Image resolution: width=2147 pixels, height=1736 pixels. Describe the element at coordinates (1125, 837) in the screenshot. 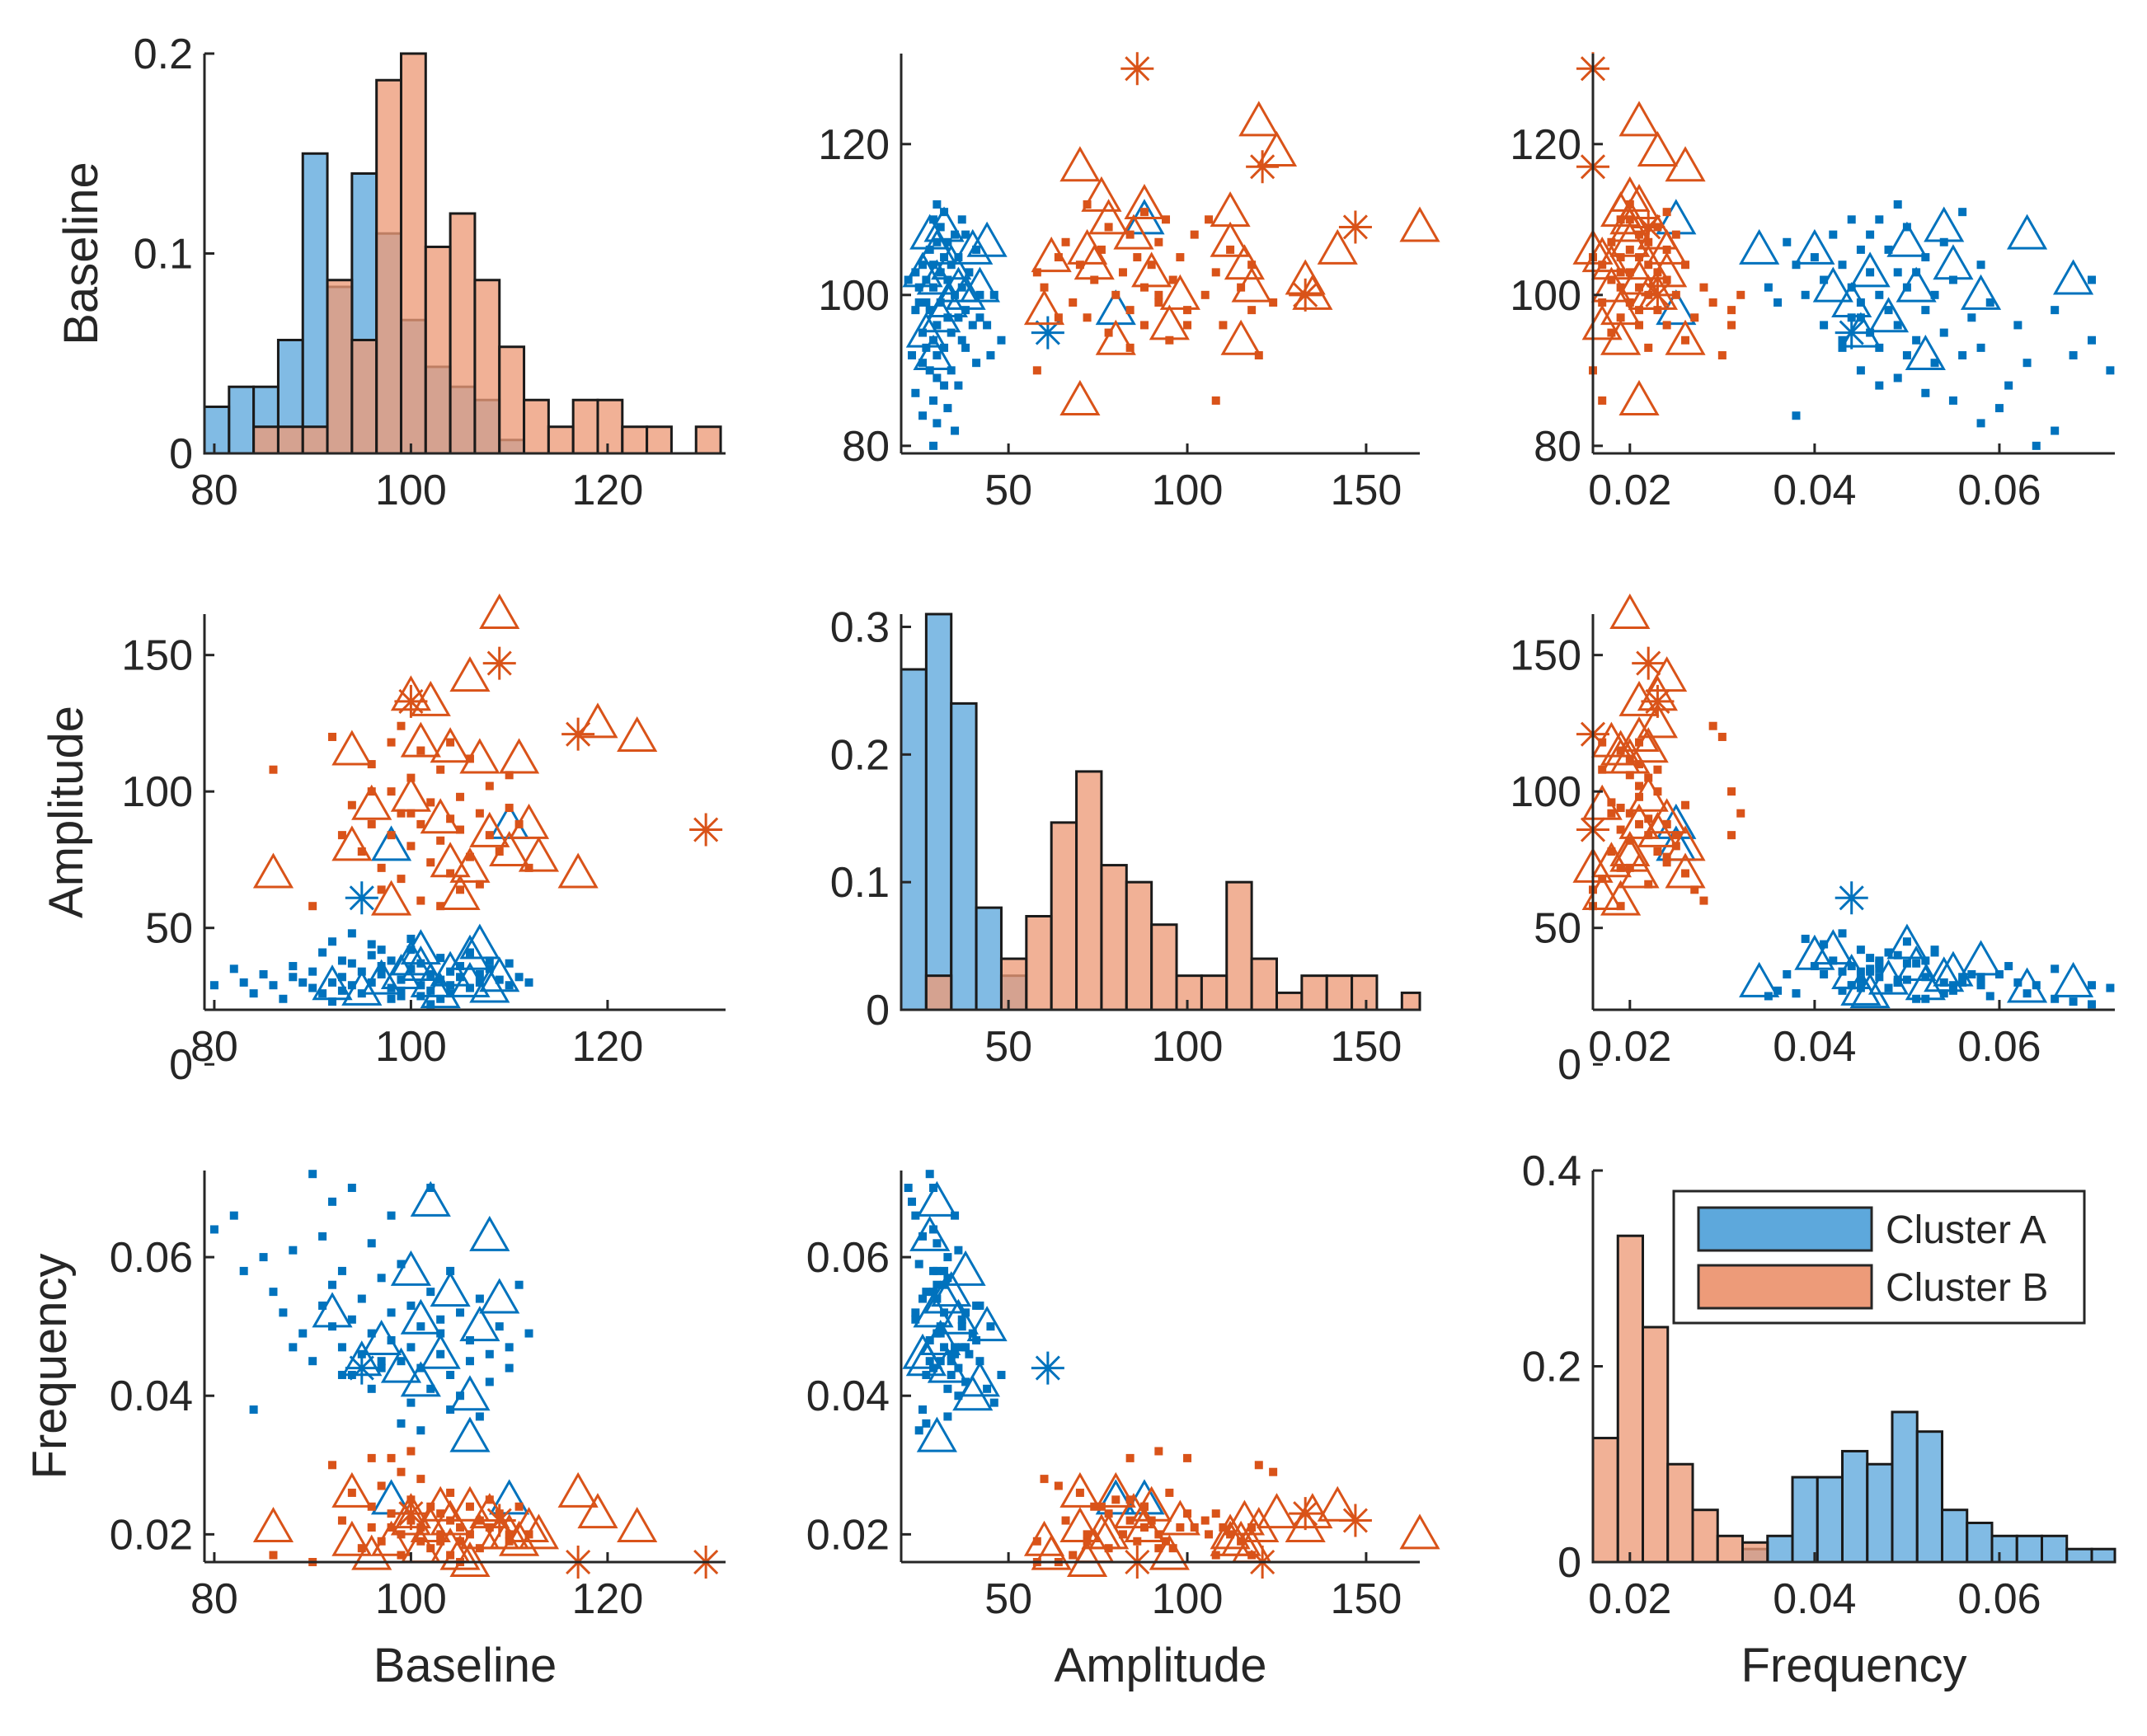

I see `panel-amplitude-vs-amplitude: 50 100 150 0 0.1 0.2 0.3` at that location.